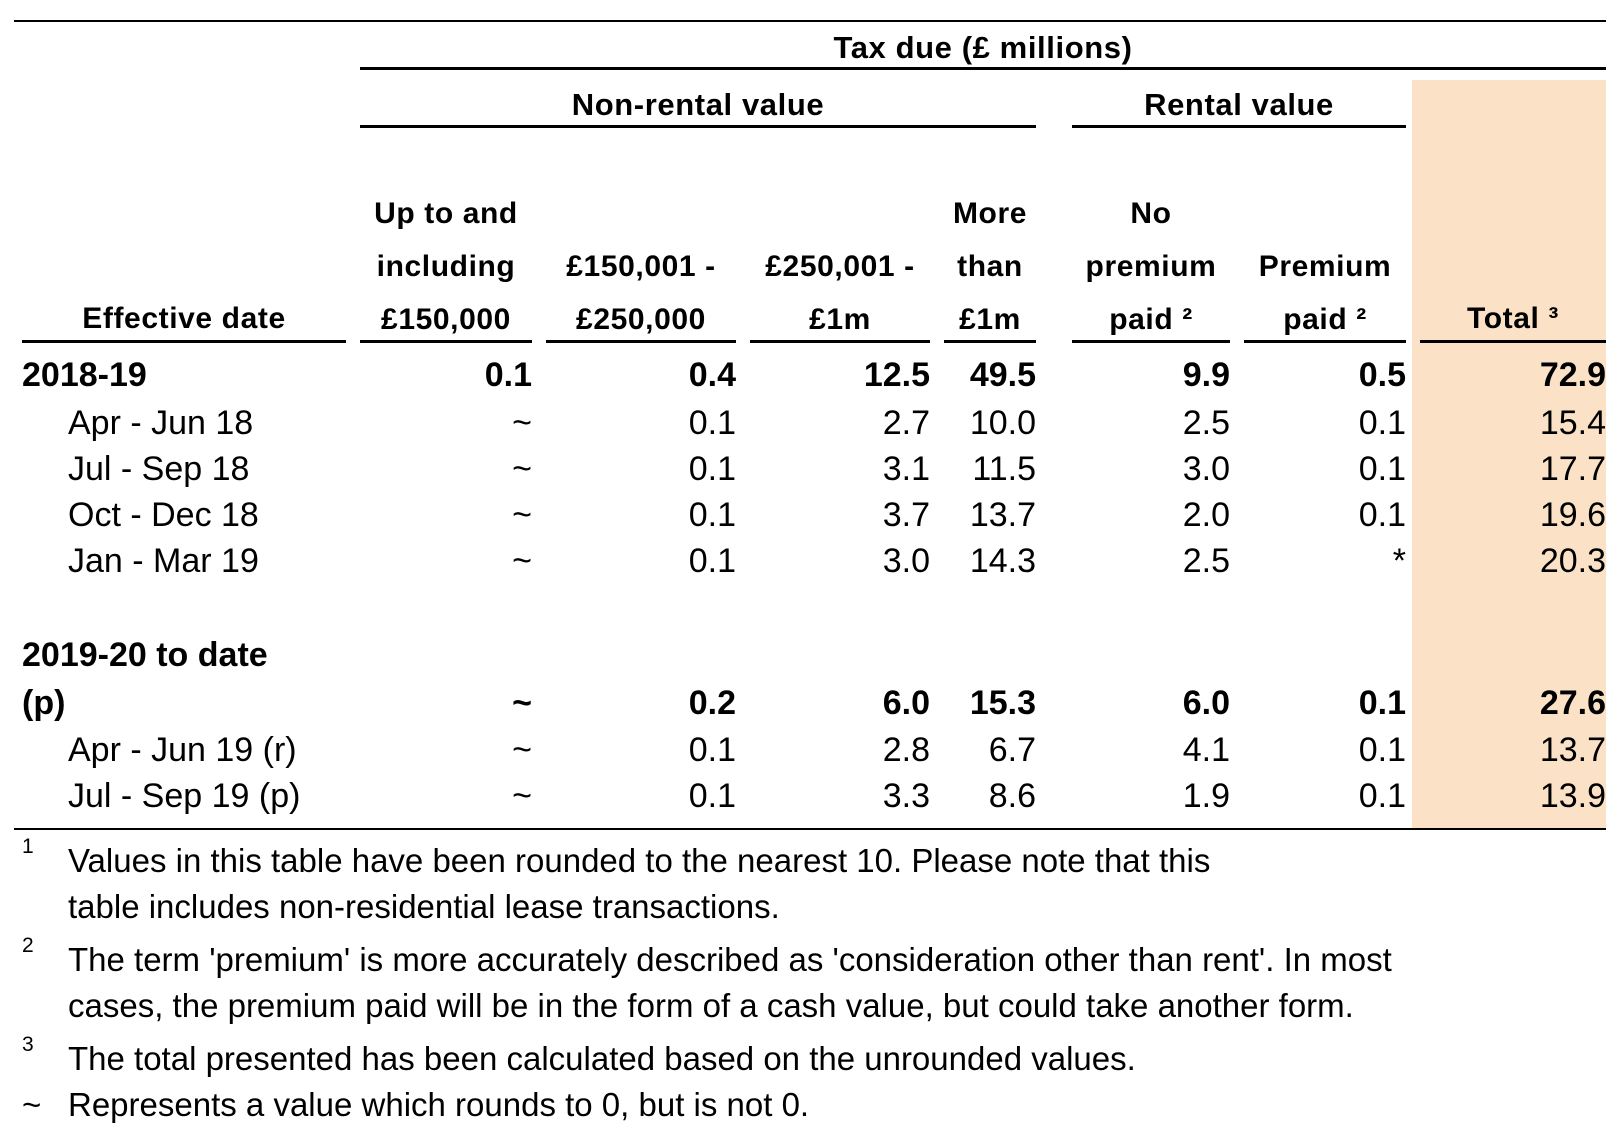 The image size is (1620, 1131). Describe the element at coordinates (1012, 750) in the screenshot. I see `table-cell: 6.7` at that location.